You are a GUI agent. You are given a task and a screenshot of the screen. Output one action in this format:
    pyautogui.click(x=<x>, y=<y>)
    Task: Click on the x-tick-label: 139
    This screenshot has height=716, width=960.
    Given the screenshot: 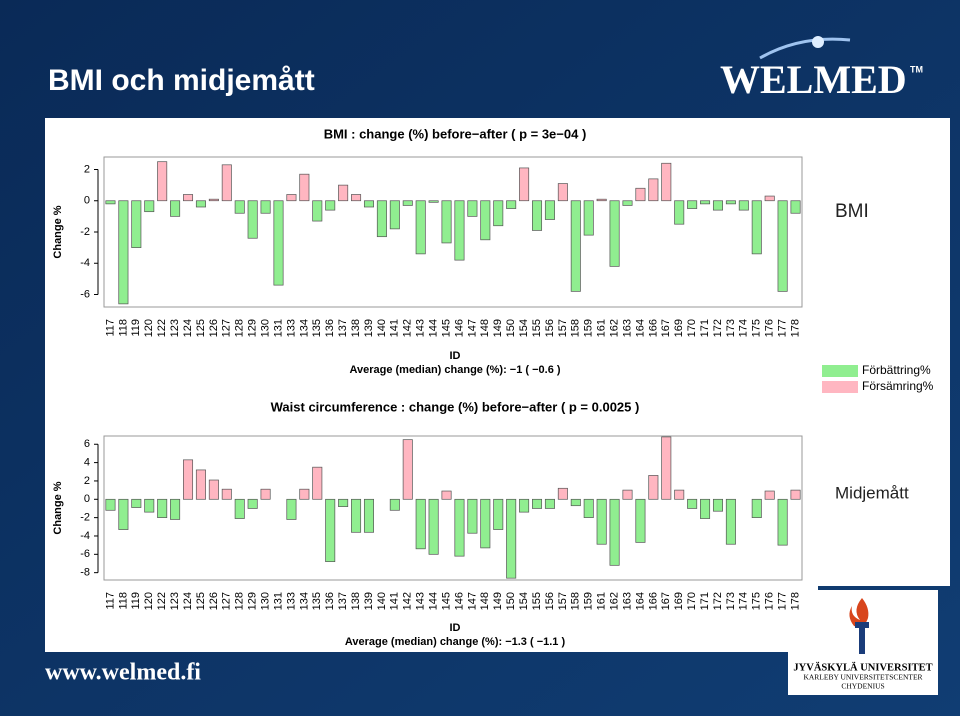 What is the action you would take?
    pyautogui.click(x=369, y=601)
    